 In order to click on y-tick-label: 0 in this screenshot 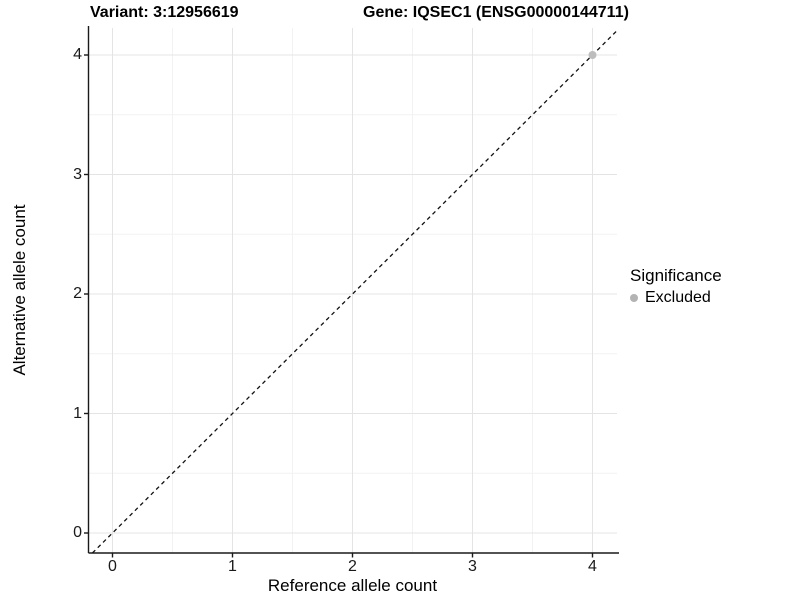, I will do `click(77, 532)`.